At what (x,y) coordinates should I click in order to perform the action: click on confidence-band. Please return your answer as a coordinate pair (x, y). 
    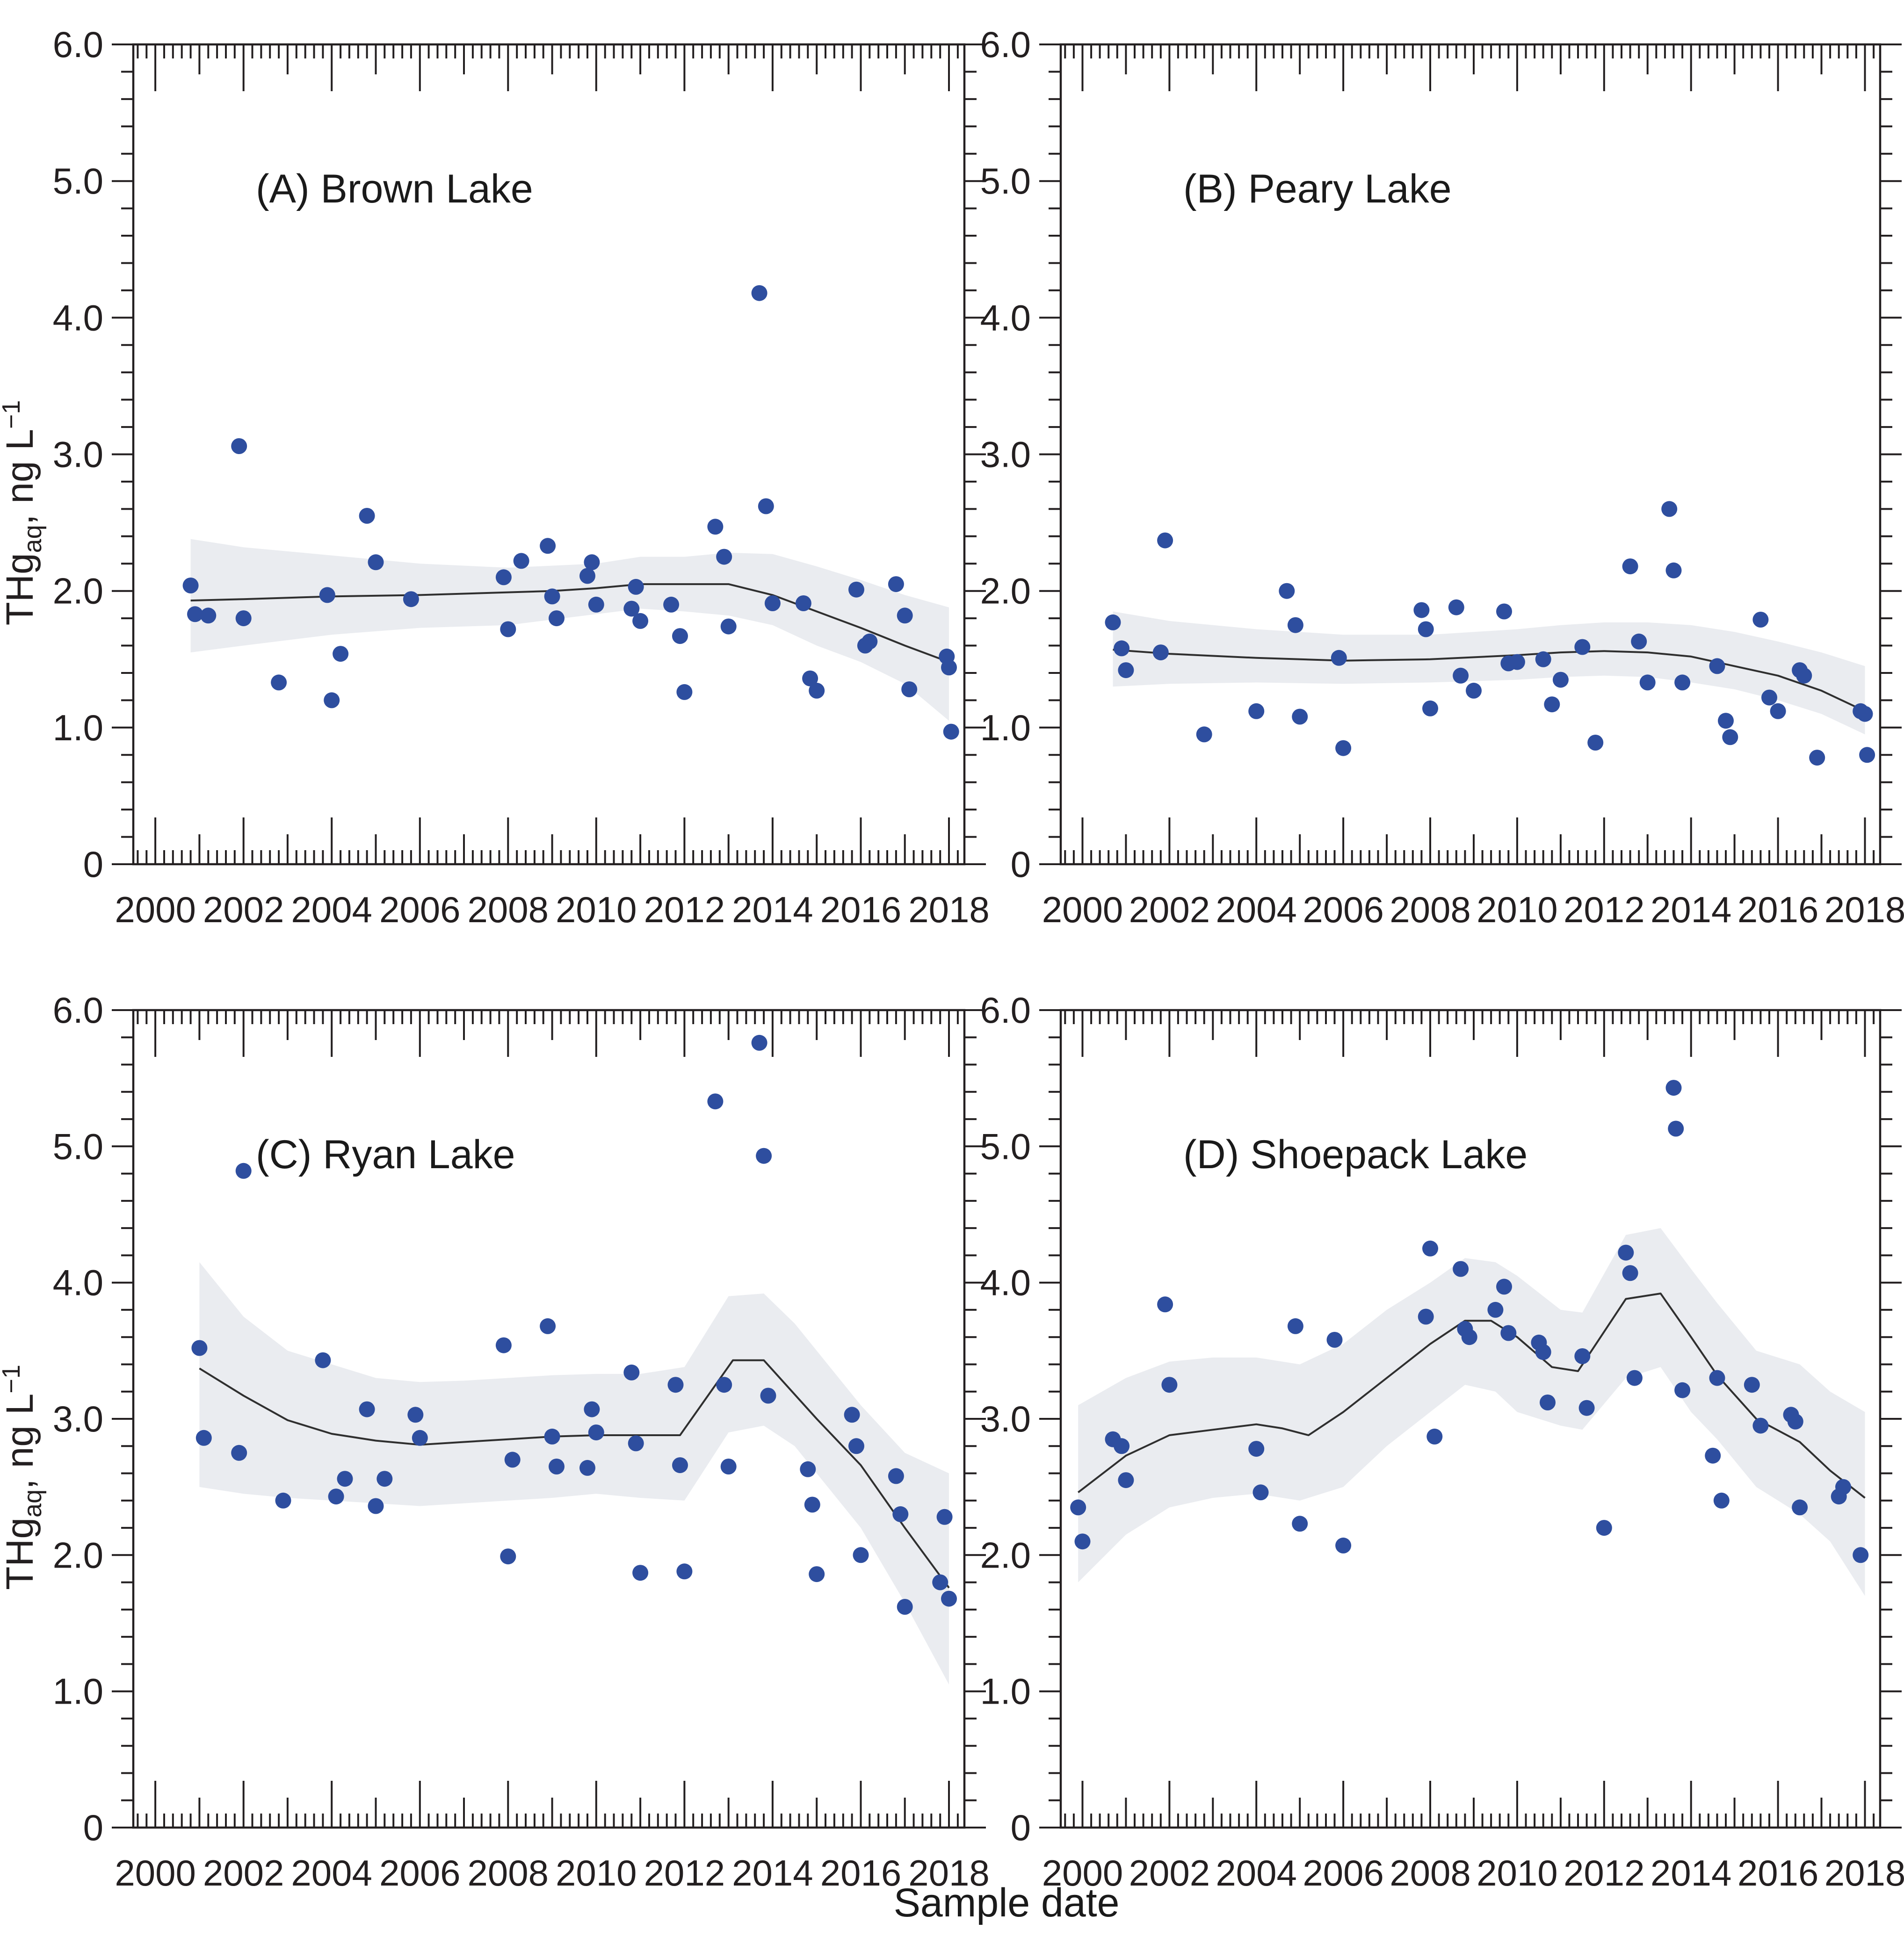
    Looking at the image, I should click on (574, 1474).